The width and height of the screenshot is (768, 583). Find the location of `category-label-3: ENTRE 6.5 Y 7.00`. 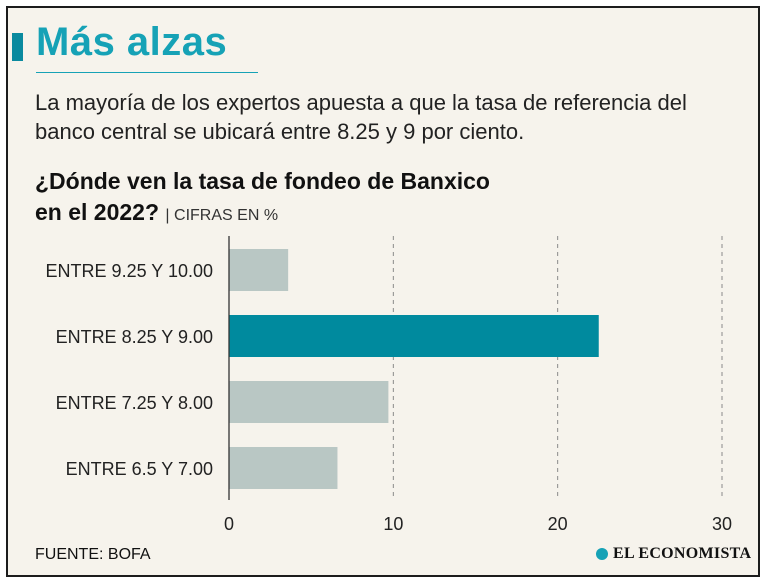

category-label-3: ENTRE 6.5 Y 7.00 is located at coordinates (139, 469).